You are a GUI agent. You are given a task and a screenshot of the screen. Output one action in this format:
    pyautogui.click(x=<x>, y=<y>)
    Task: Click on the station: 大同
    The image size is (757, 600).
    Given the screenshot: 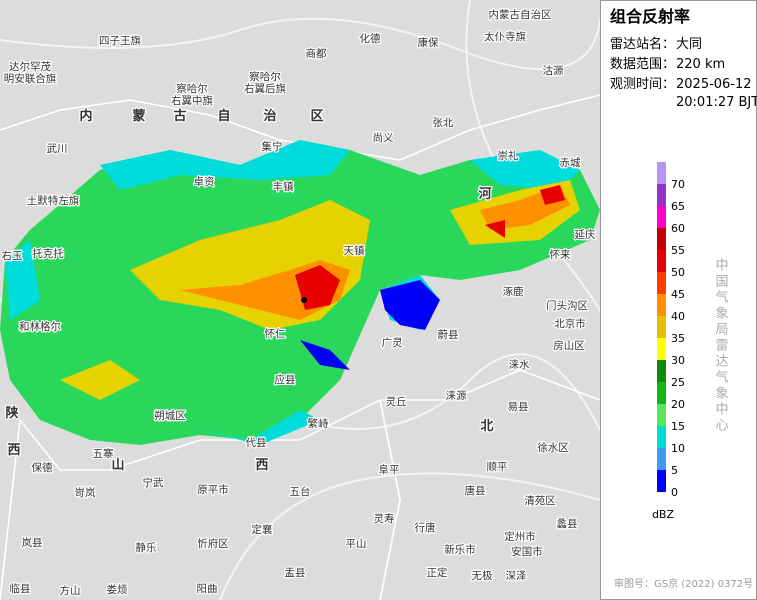 What is the action you would take?
    pyautogui.click(x=689, y=44)
    